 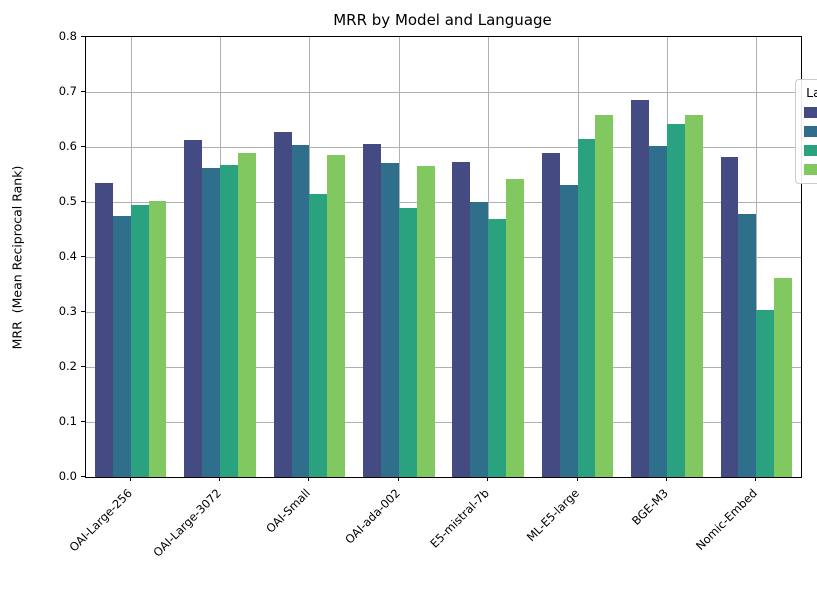 What do you see at coordinates (67, 475) in the screenshot?
I see `y-tick-label-0.0: 0.0` at bounding box center [67, 475].